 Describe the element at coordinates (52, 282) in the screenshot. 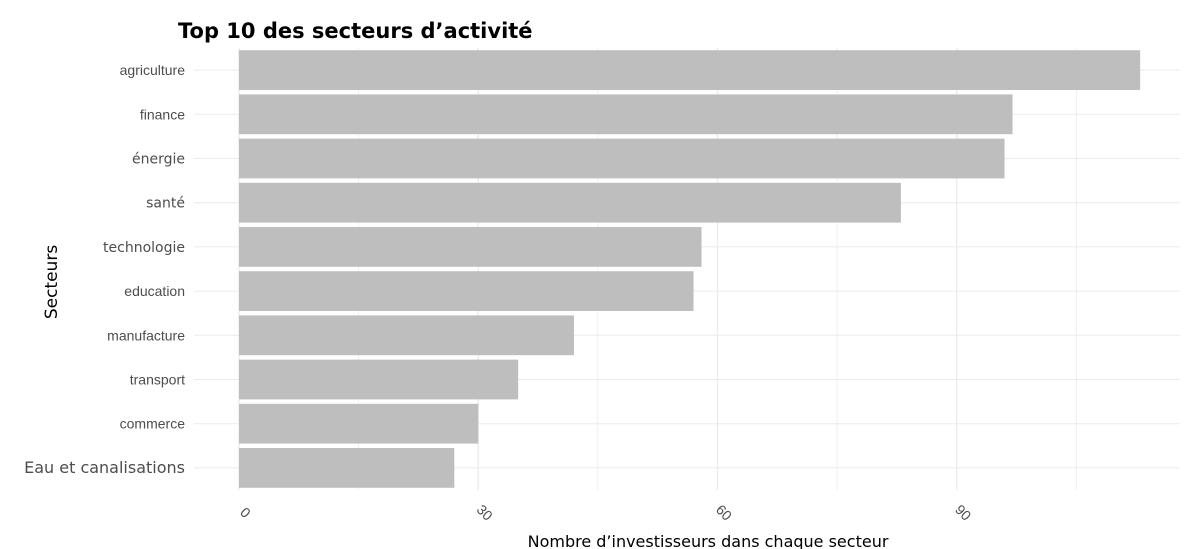

I see `y-axis-title: Secteurs` at that location.